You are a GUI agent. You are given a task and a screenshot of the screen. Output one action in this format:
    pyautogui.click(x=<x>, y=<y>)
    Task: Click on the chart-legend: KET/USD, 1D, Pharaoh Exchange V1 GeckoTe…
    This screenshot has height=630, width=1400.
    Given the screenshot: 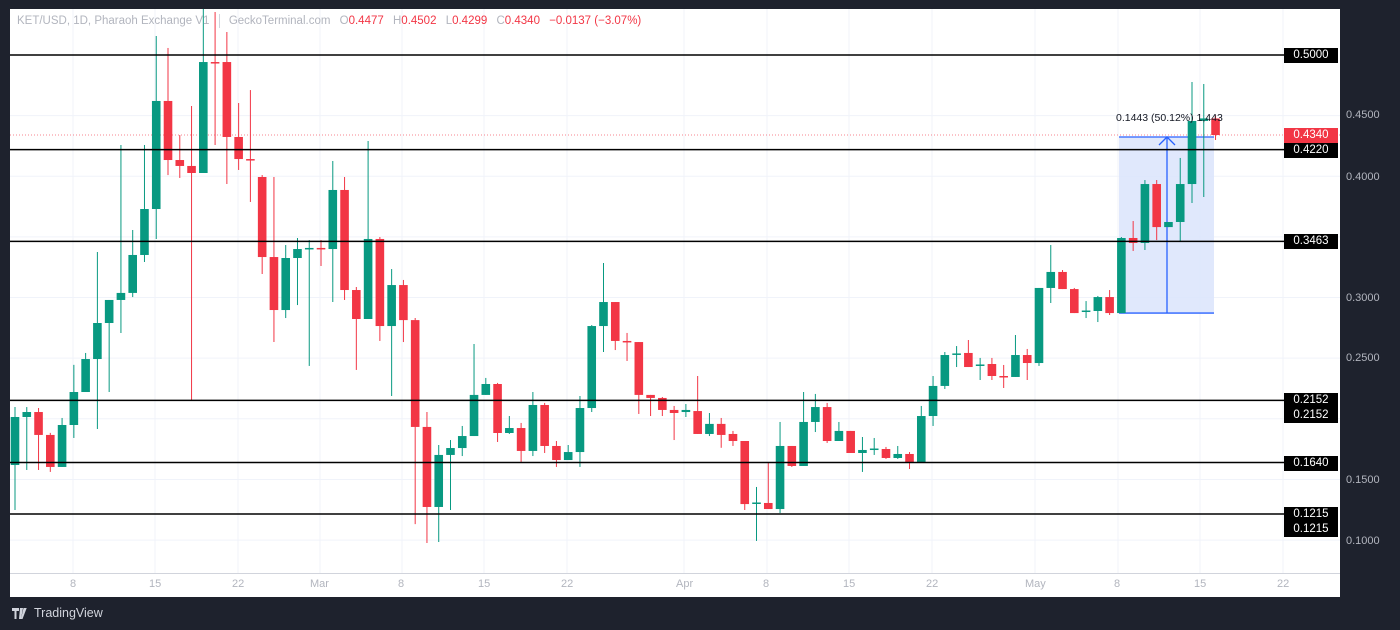 What is the action you would take?
    pyautogui.click(x=329, y=21)
    